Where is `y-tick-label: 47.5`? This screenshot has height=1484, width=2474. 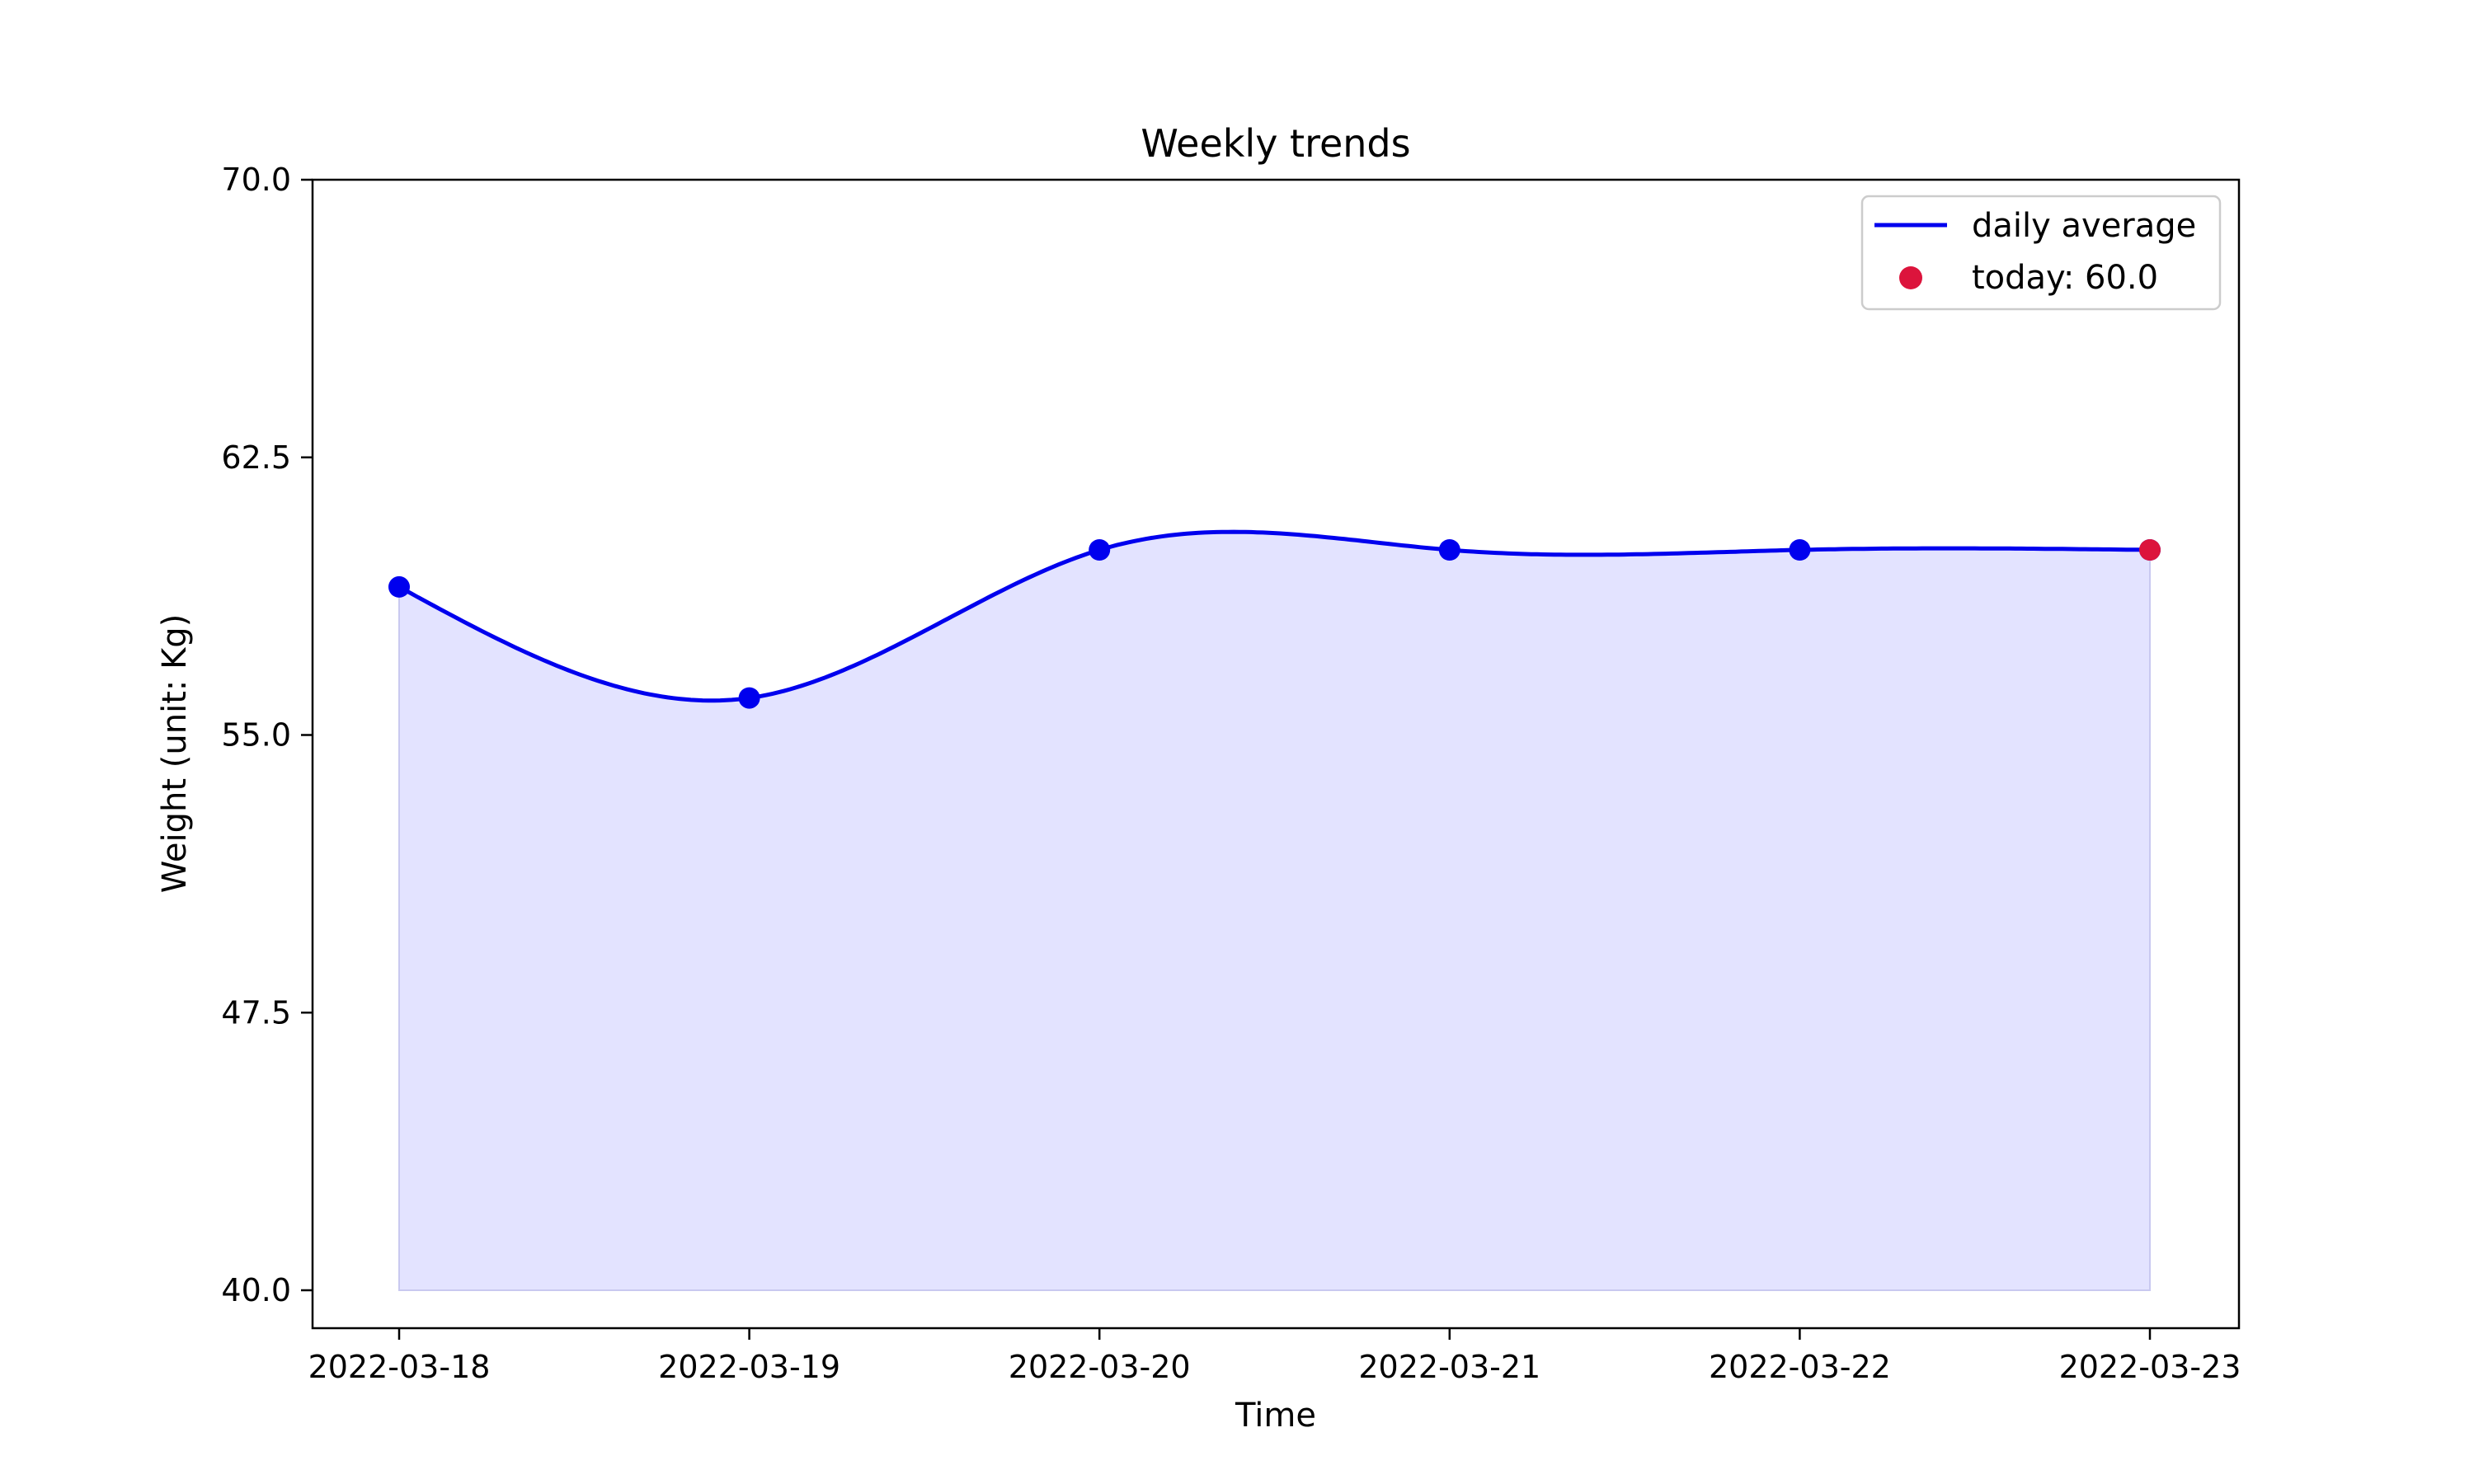
y-tick-label: 47.5 is located at coordinates (256, 1012).